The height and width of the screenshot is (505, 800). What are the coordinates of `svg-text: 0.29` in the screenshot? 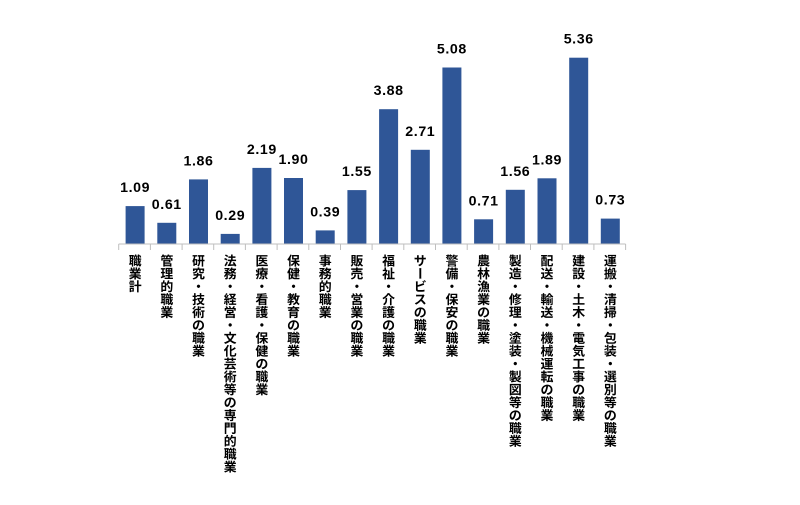 It's located at (230, 216).